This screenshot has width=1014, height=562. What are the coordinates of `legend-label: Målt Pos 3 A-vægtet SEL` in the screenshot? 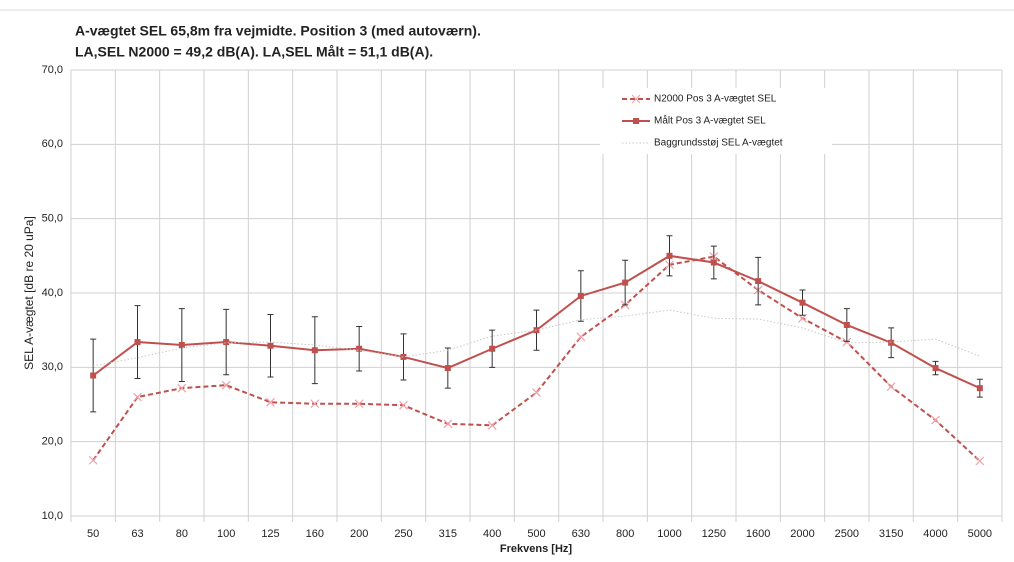 It's located at (710, 121).